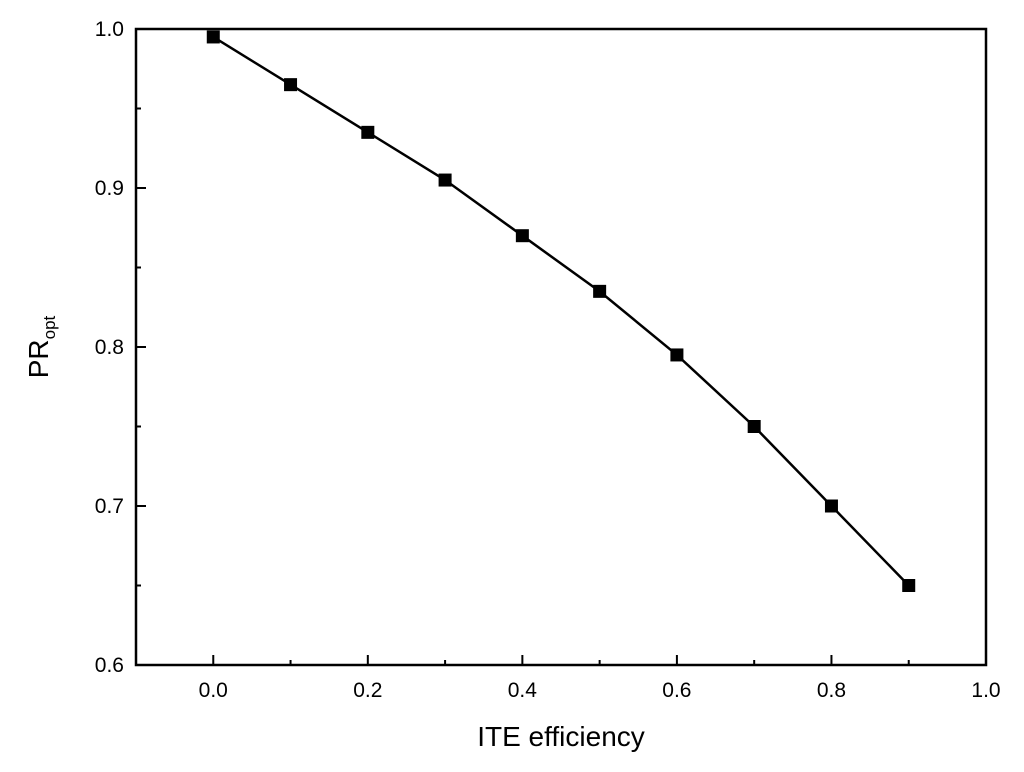 This screenshot has width=1024, height=772. Describe the element at coordinates (985, 690) in the screenshot. I see `x-tick-label: 1.0` at that location.